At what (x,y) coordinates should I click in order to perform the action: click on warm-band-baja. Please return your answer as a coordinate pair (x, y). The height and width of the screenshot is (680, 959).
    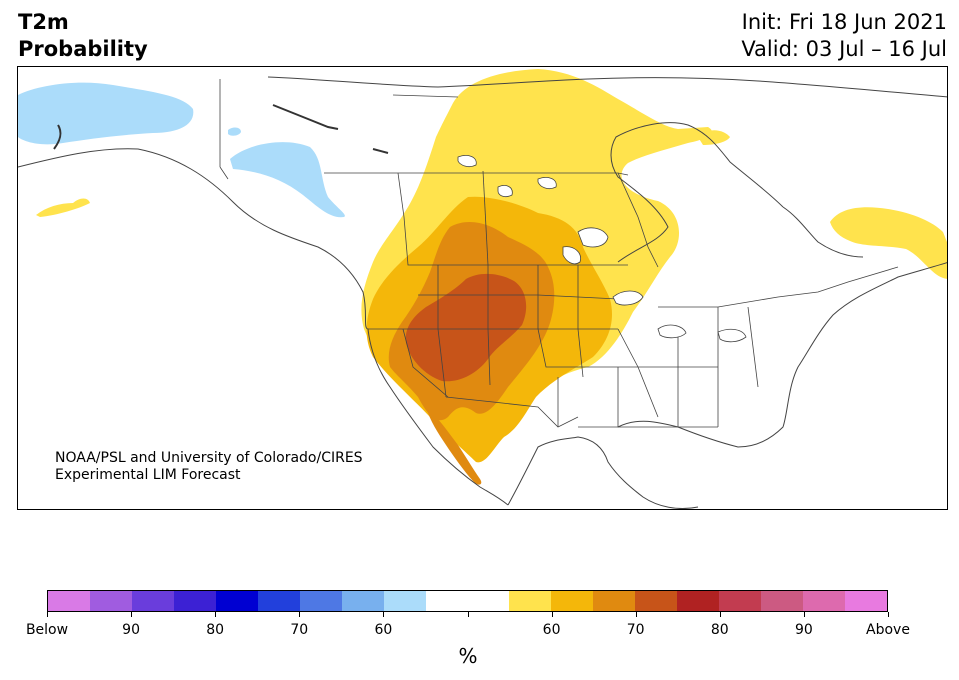
    Looking at the image, I should click on (454, 446).